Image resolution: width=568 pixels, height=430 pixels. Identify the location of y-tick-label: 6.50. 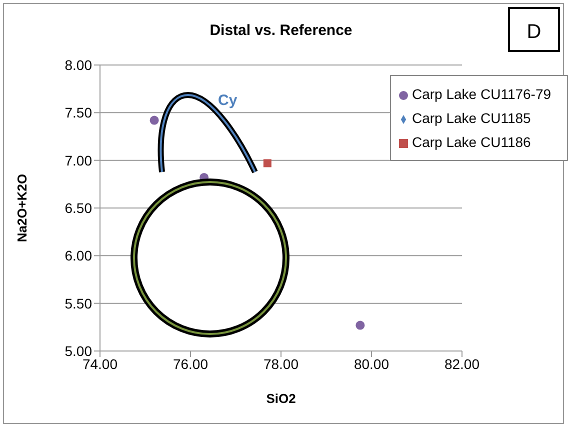
(78, 208).